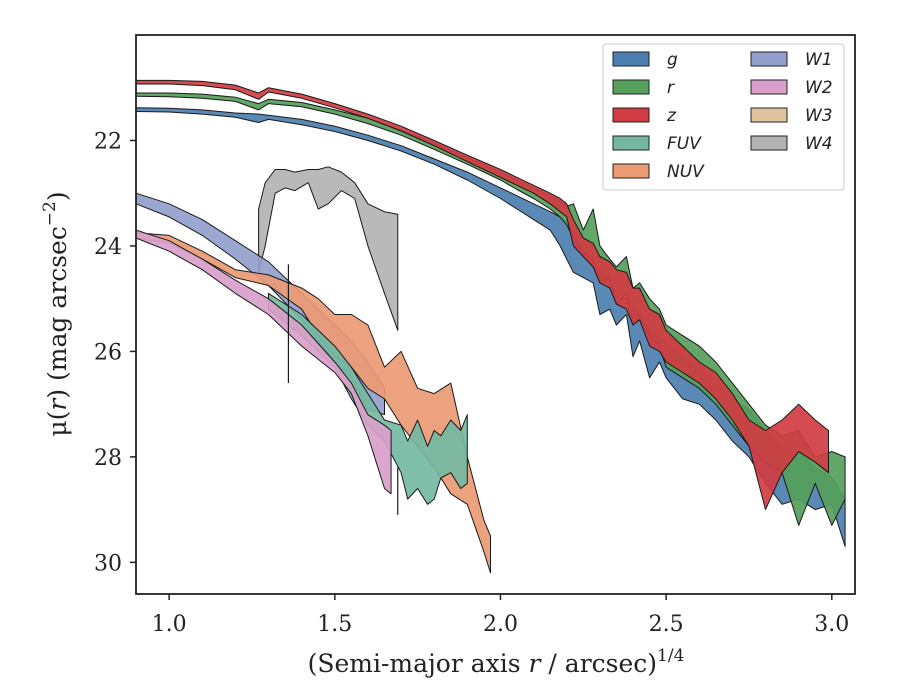 The image size is (900, 700). I want to click on y-axis-ticks: 22 24 26 28 30, so click(115, 352).